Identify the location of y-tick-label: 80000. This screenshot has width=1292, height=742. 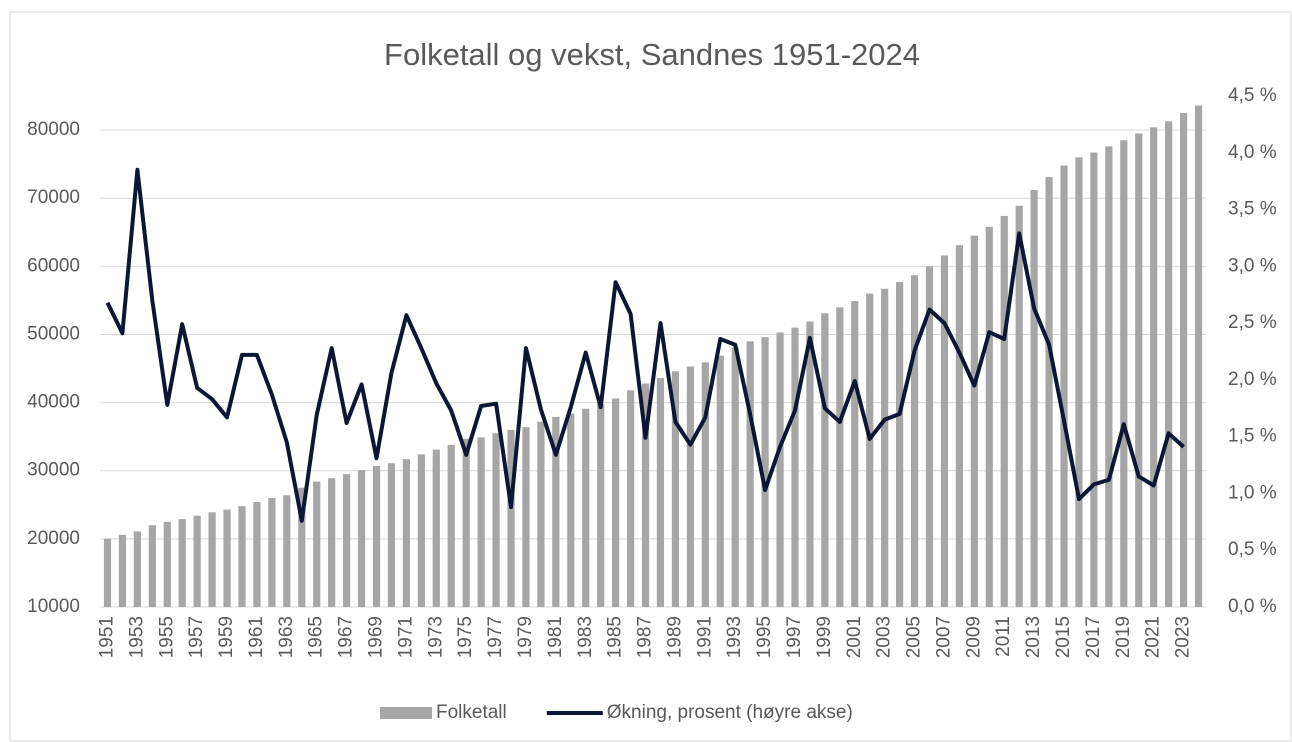
(53, 129).